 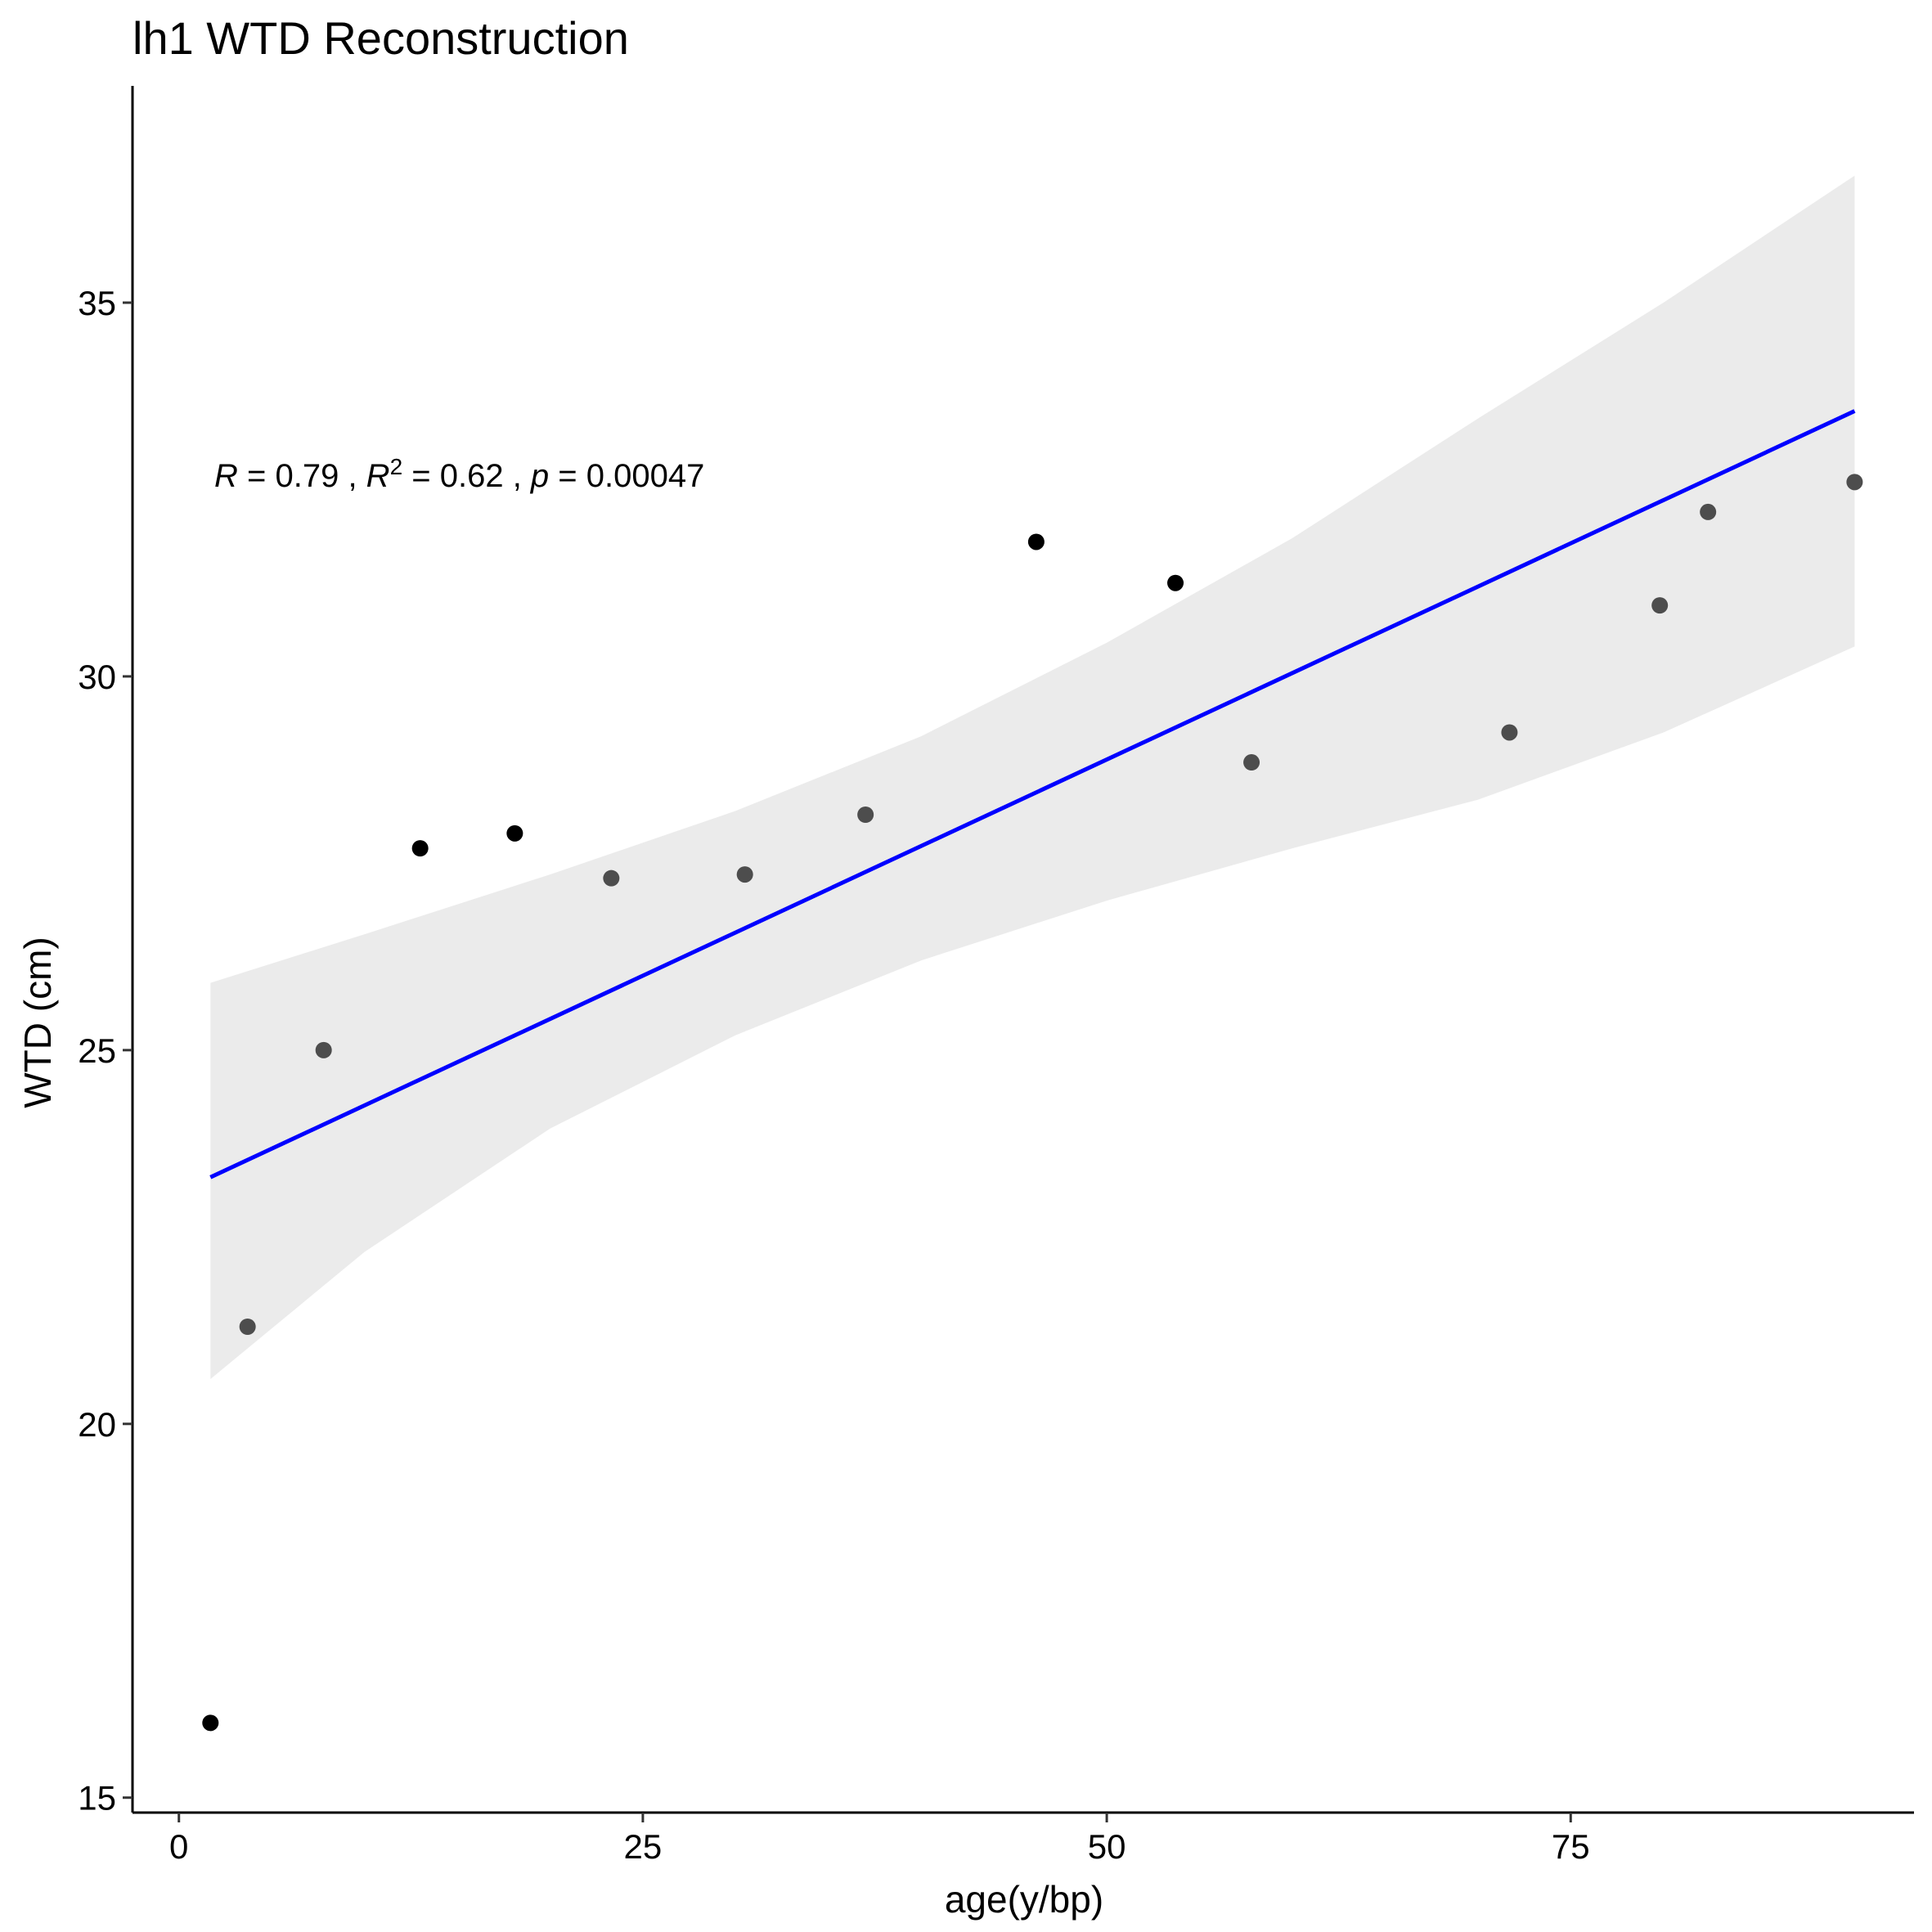 What do you see at coordinates (1571, 1847) in the screenshot?
I see `x-tick-label: 75` at bounding box center [1571, 1847].